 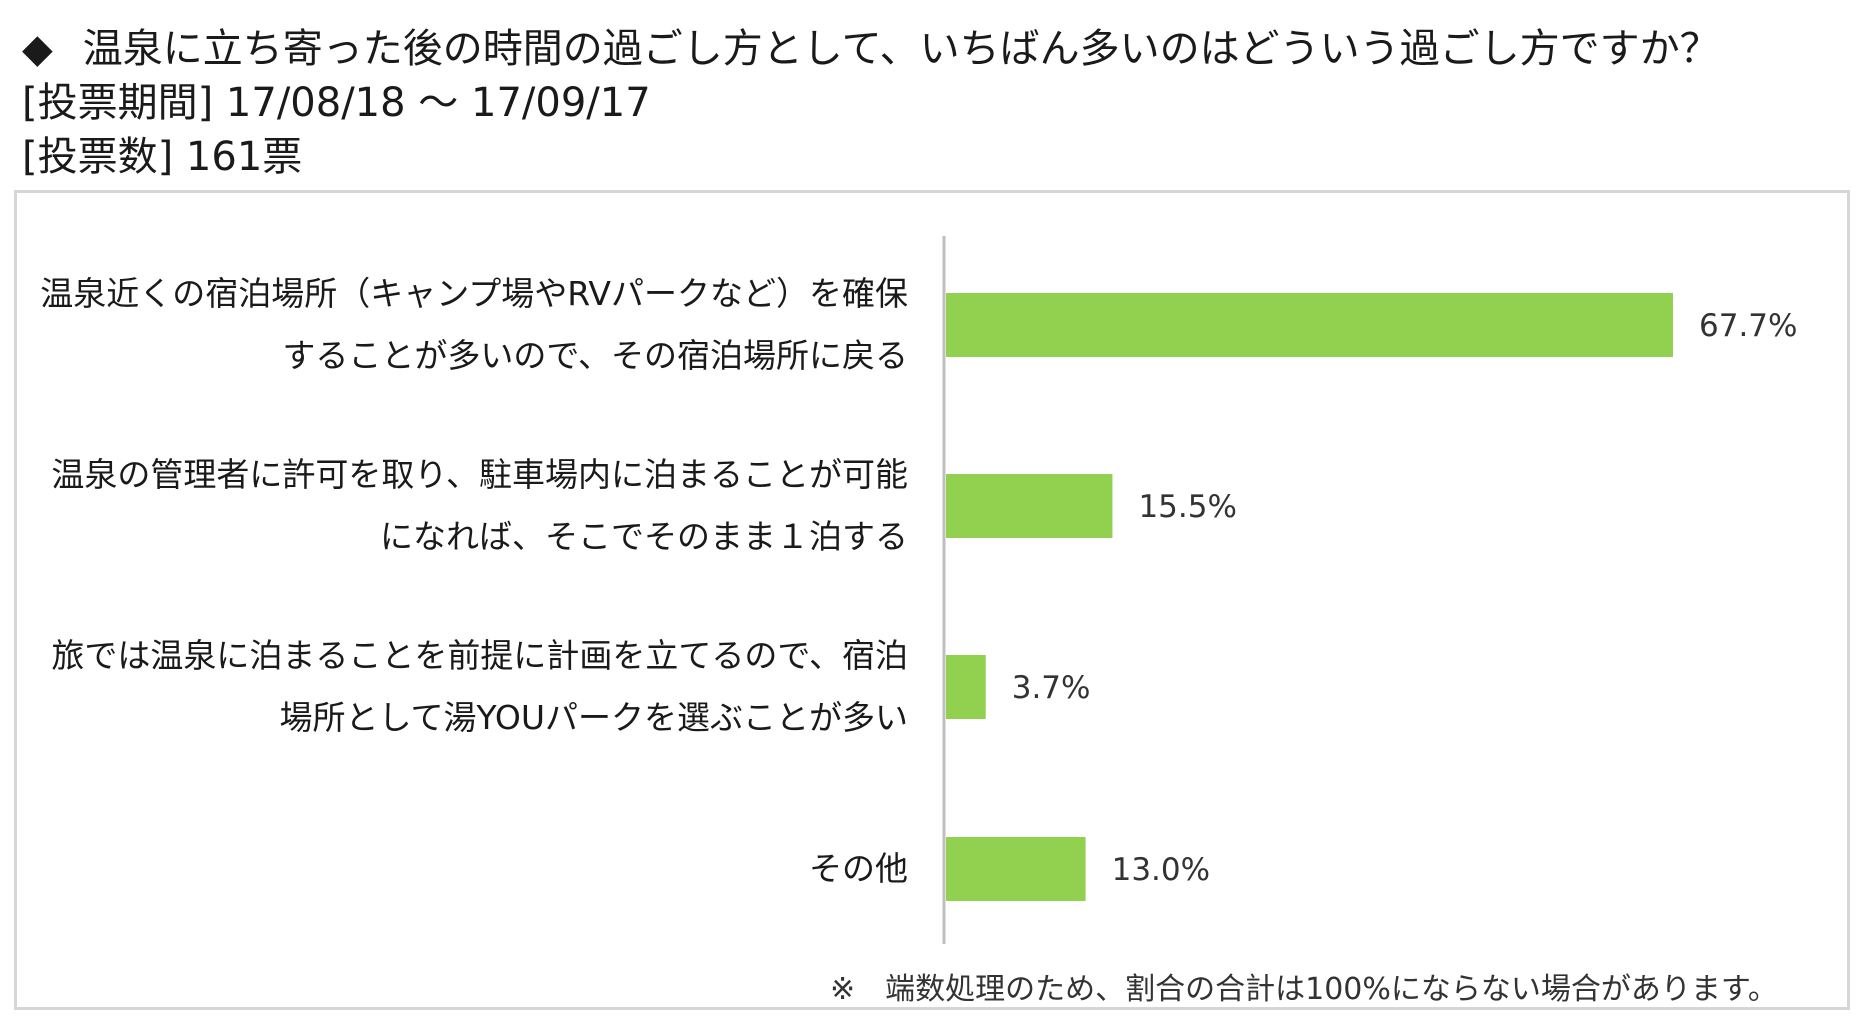 I want to click on footnote: ※ 端数処理のため、割合の合計は100%にならない場合があります。, so click(x=1304, y=989).